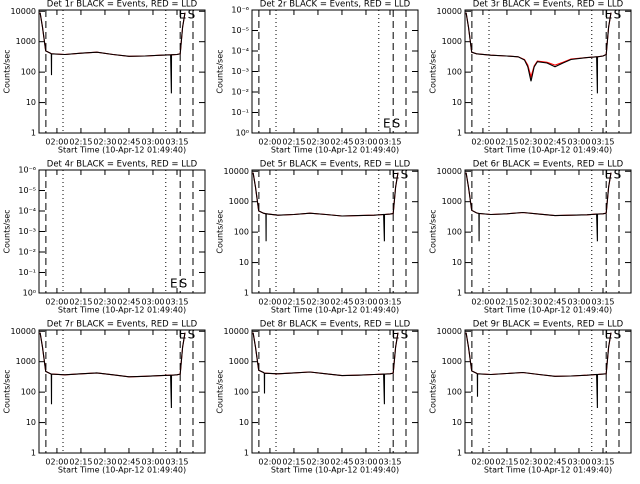  I want to click on y-tick-label: 10⁻⁶, so click(240, 10).